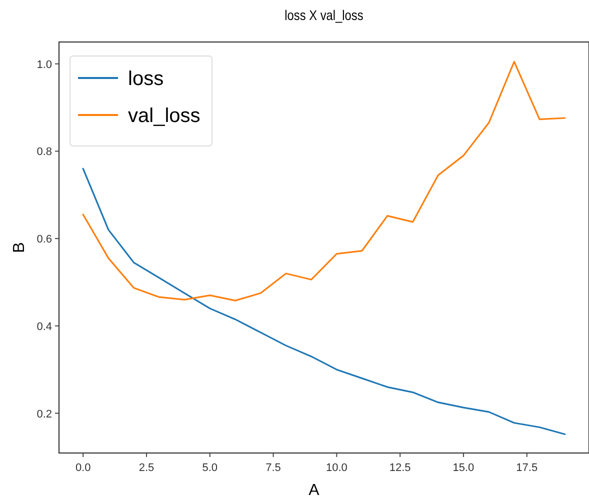 The image size is (589, 503). What do you see at coordinates (44, 414) in the screenshot?
I see `y-tick-label: 0.2` at bounding box center [44, 414].